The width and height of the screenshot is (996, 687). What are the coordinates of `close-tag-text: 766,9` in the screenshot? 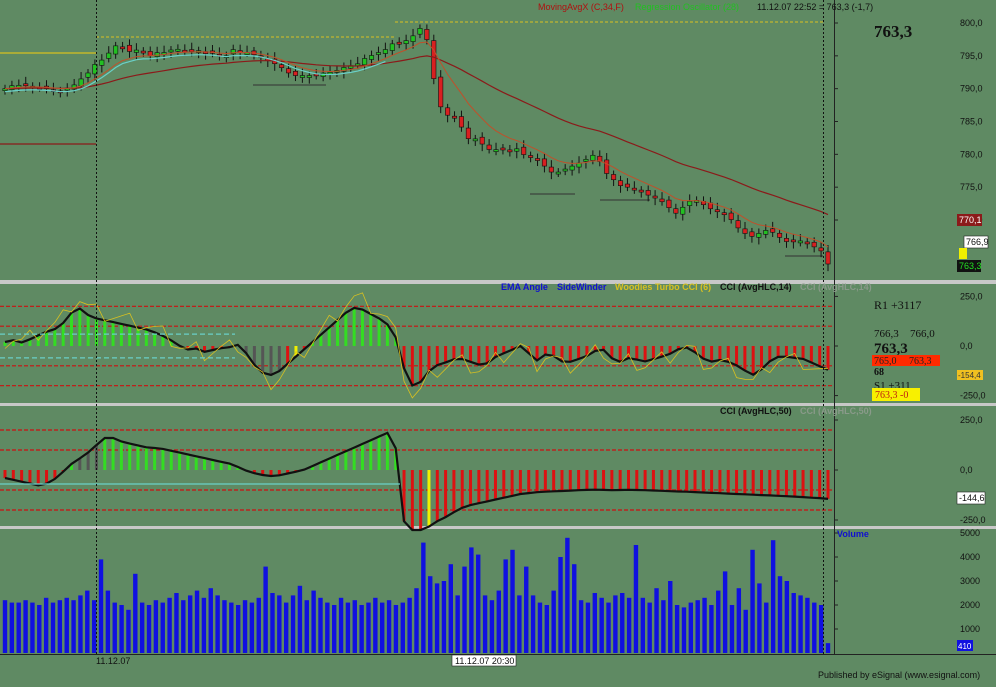 It's located at (977, 242).